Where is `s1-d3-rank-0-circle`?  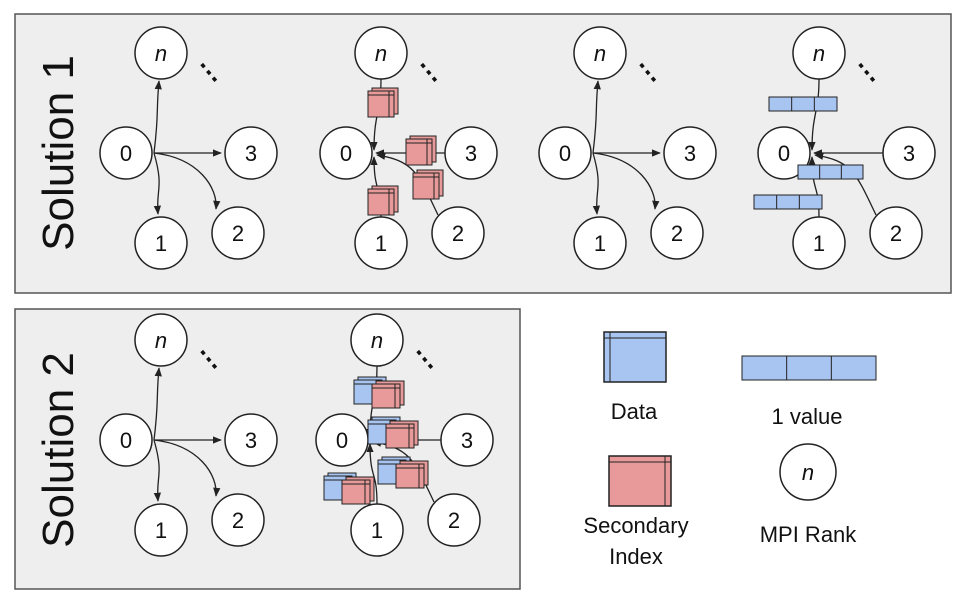
s1-d3-rank-0-circle is located at coordinates (565, 153).